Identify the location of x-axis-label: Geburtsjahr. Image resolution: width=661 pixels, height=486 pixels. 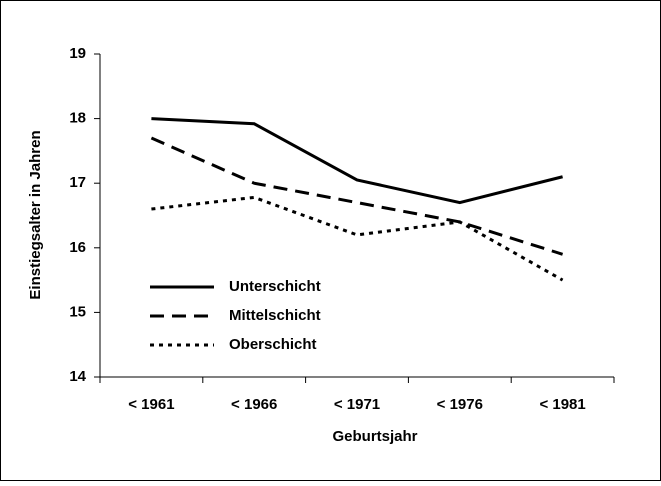
(374, 436).